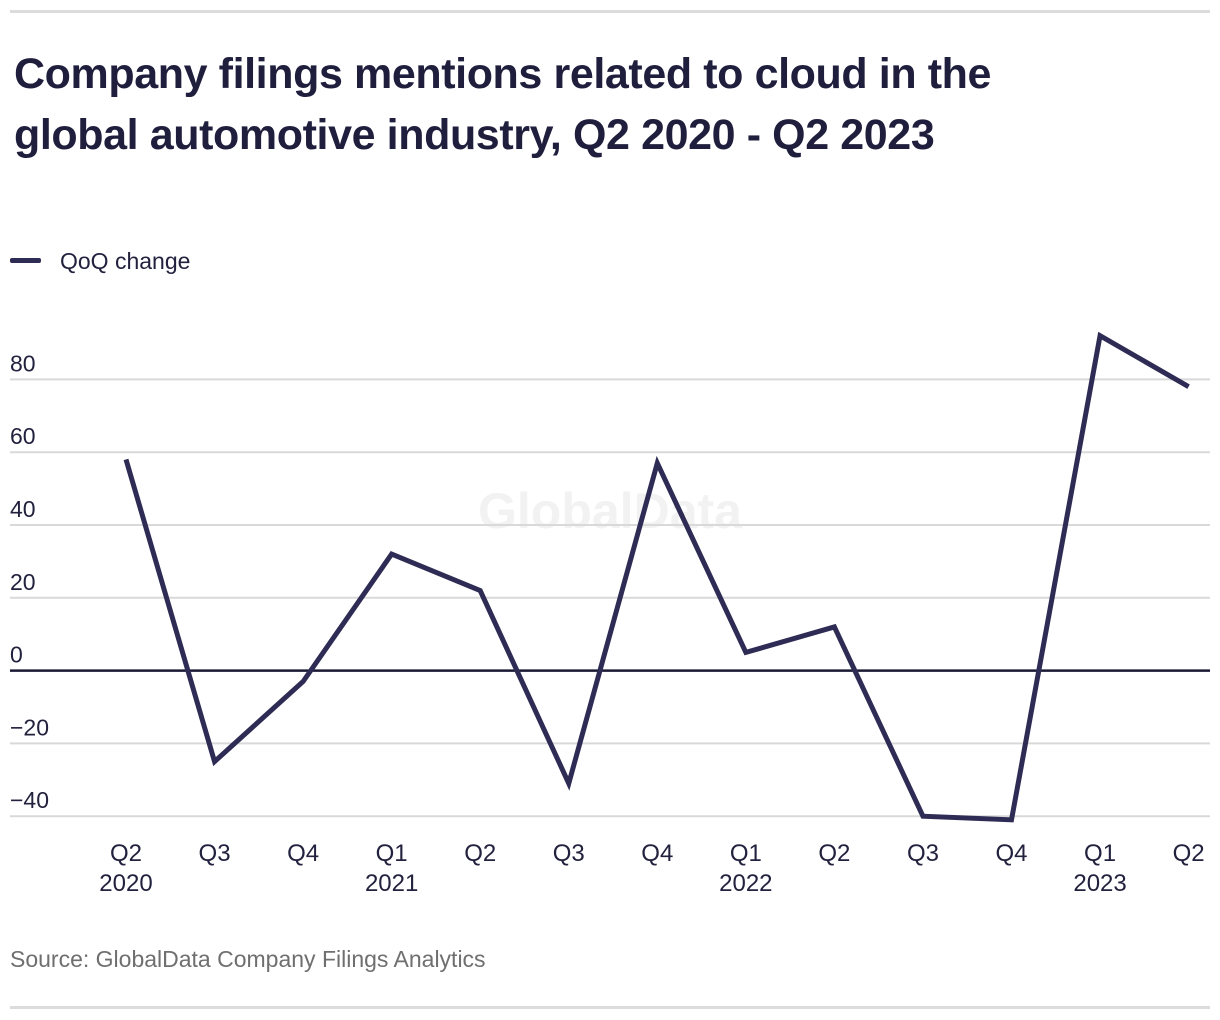  I want to click on legend-label: QoQ change, so click(125, 261).